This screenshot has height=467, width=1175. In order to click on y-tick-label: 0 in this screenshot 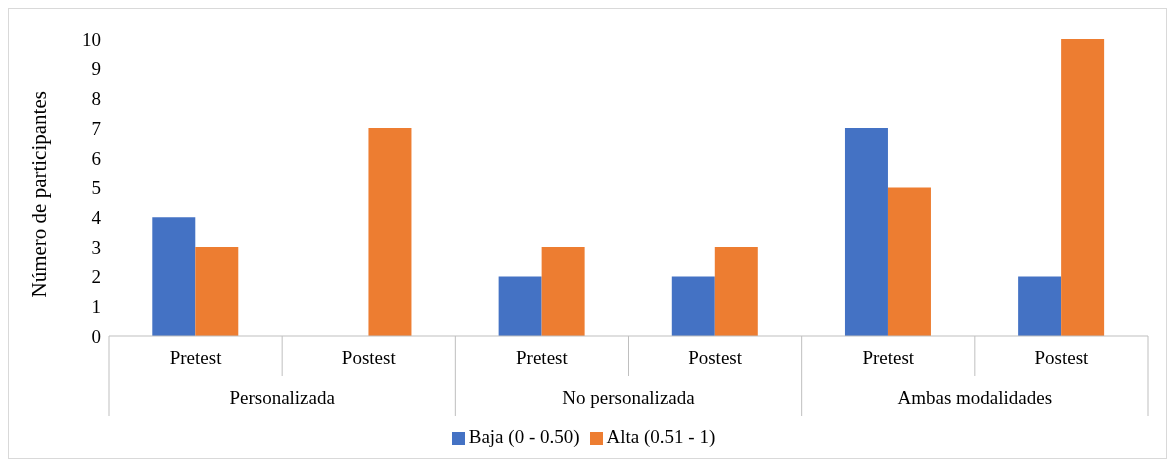, I will do `click(96, 336)`.